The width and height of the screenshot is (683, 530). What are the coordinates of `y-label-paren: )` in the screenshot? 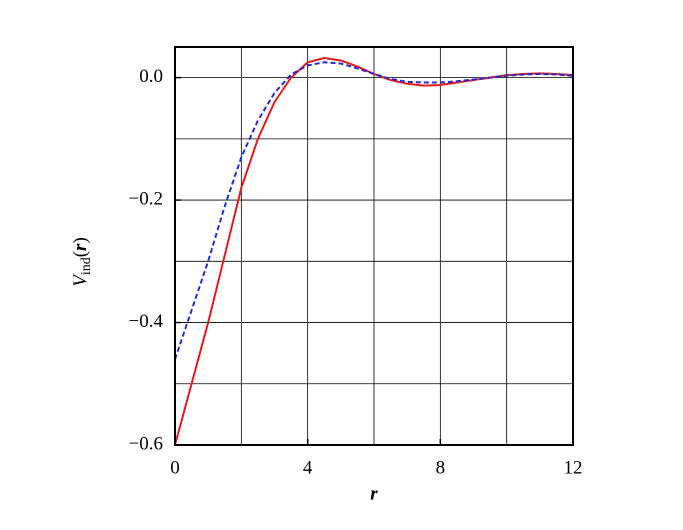 It's located at (80, 240).